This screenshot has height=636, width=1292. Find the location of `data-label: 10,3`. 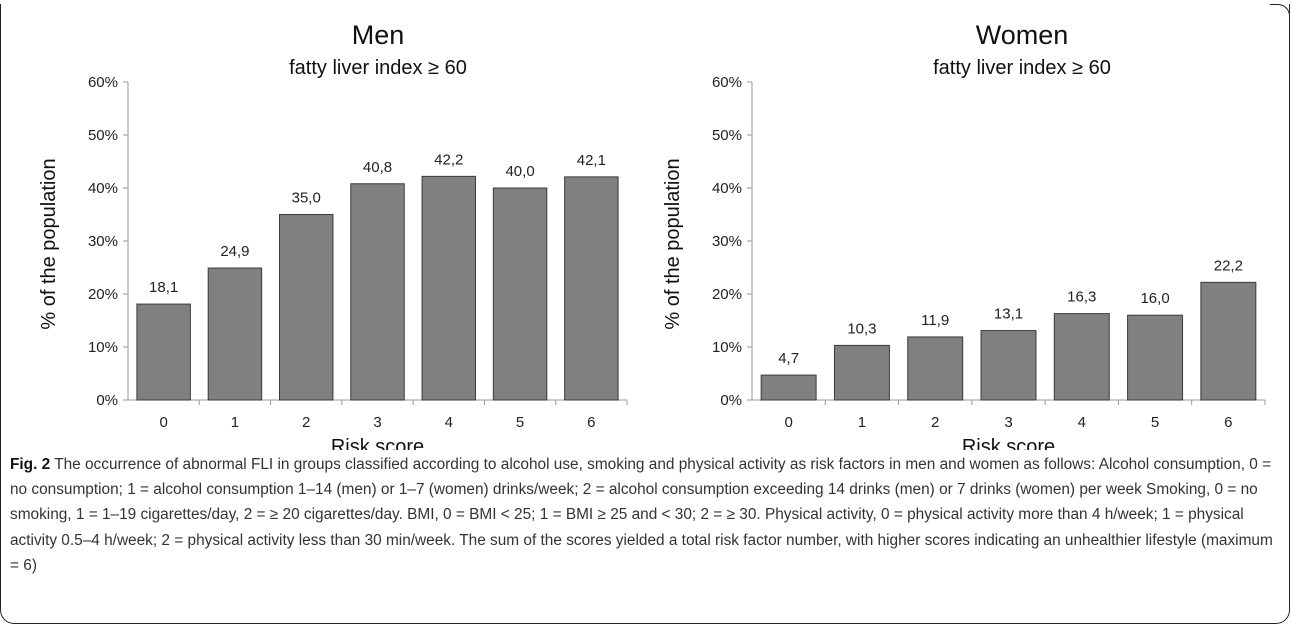

data-label: 10,3 is located at coordinates (861, 328).